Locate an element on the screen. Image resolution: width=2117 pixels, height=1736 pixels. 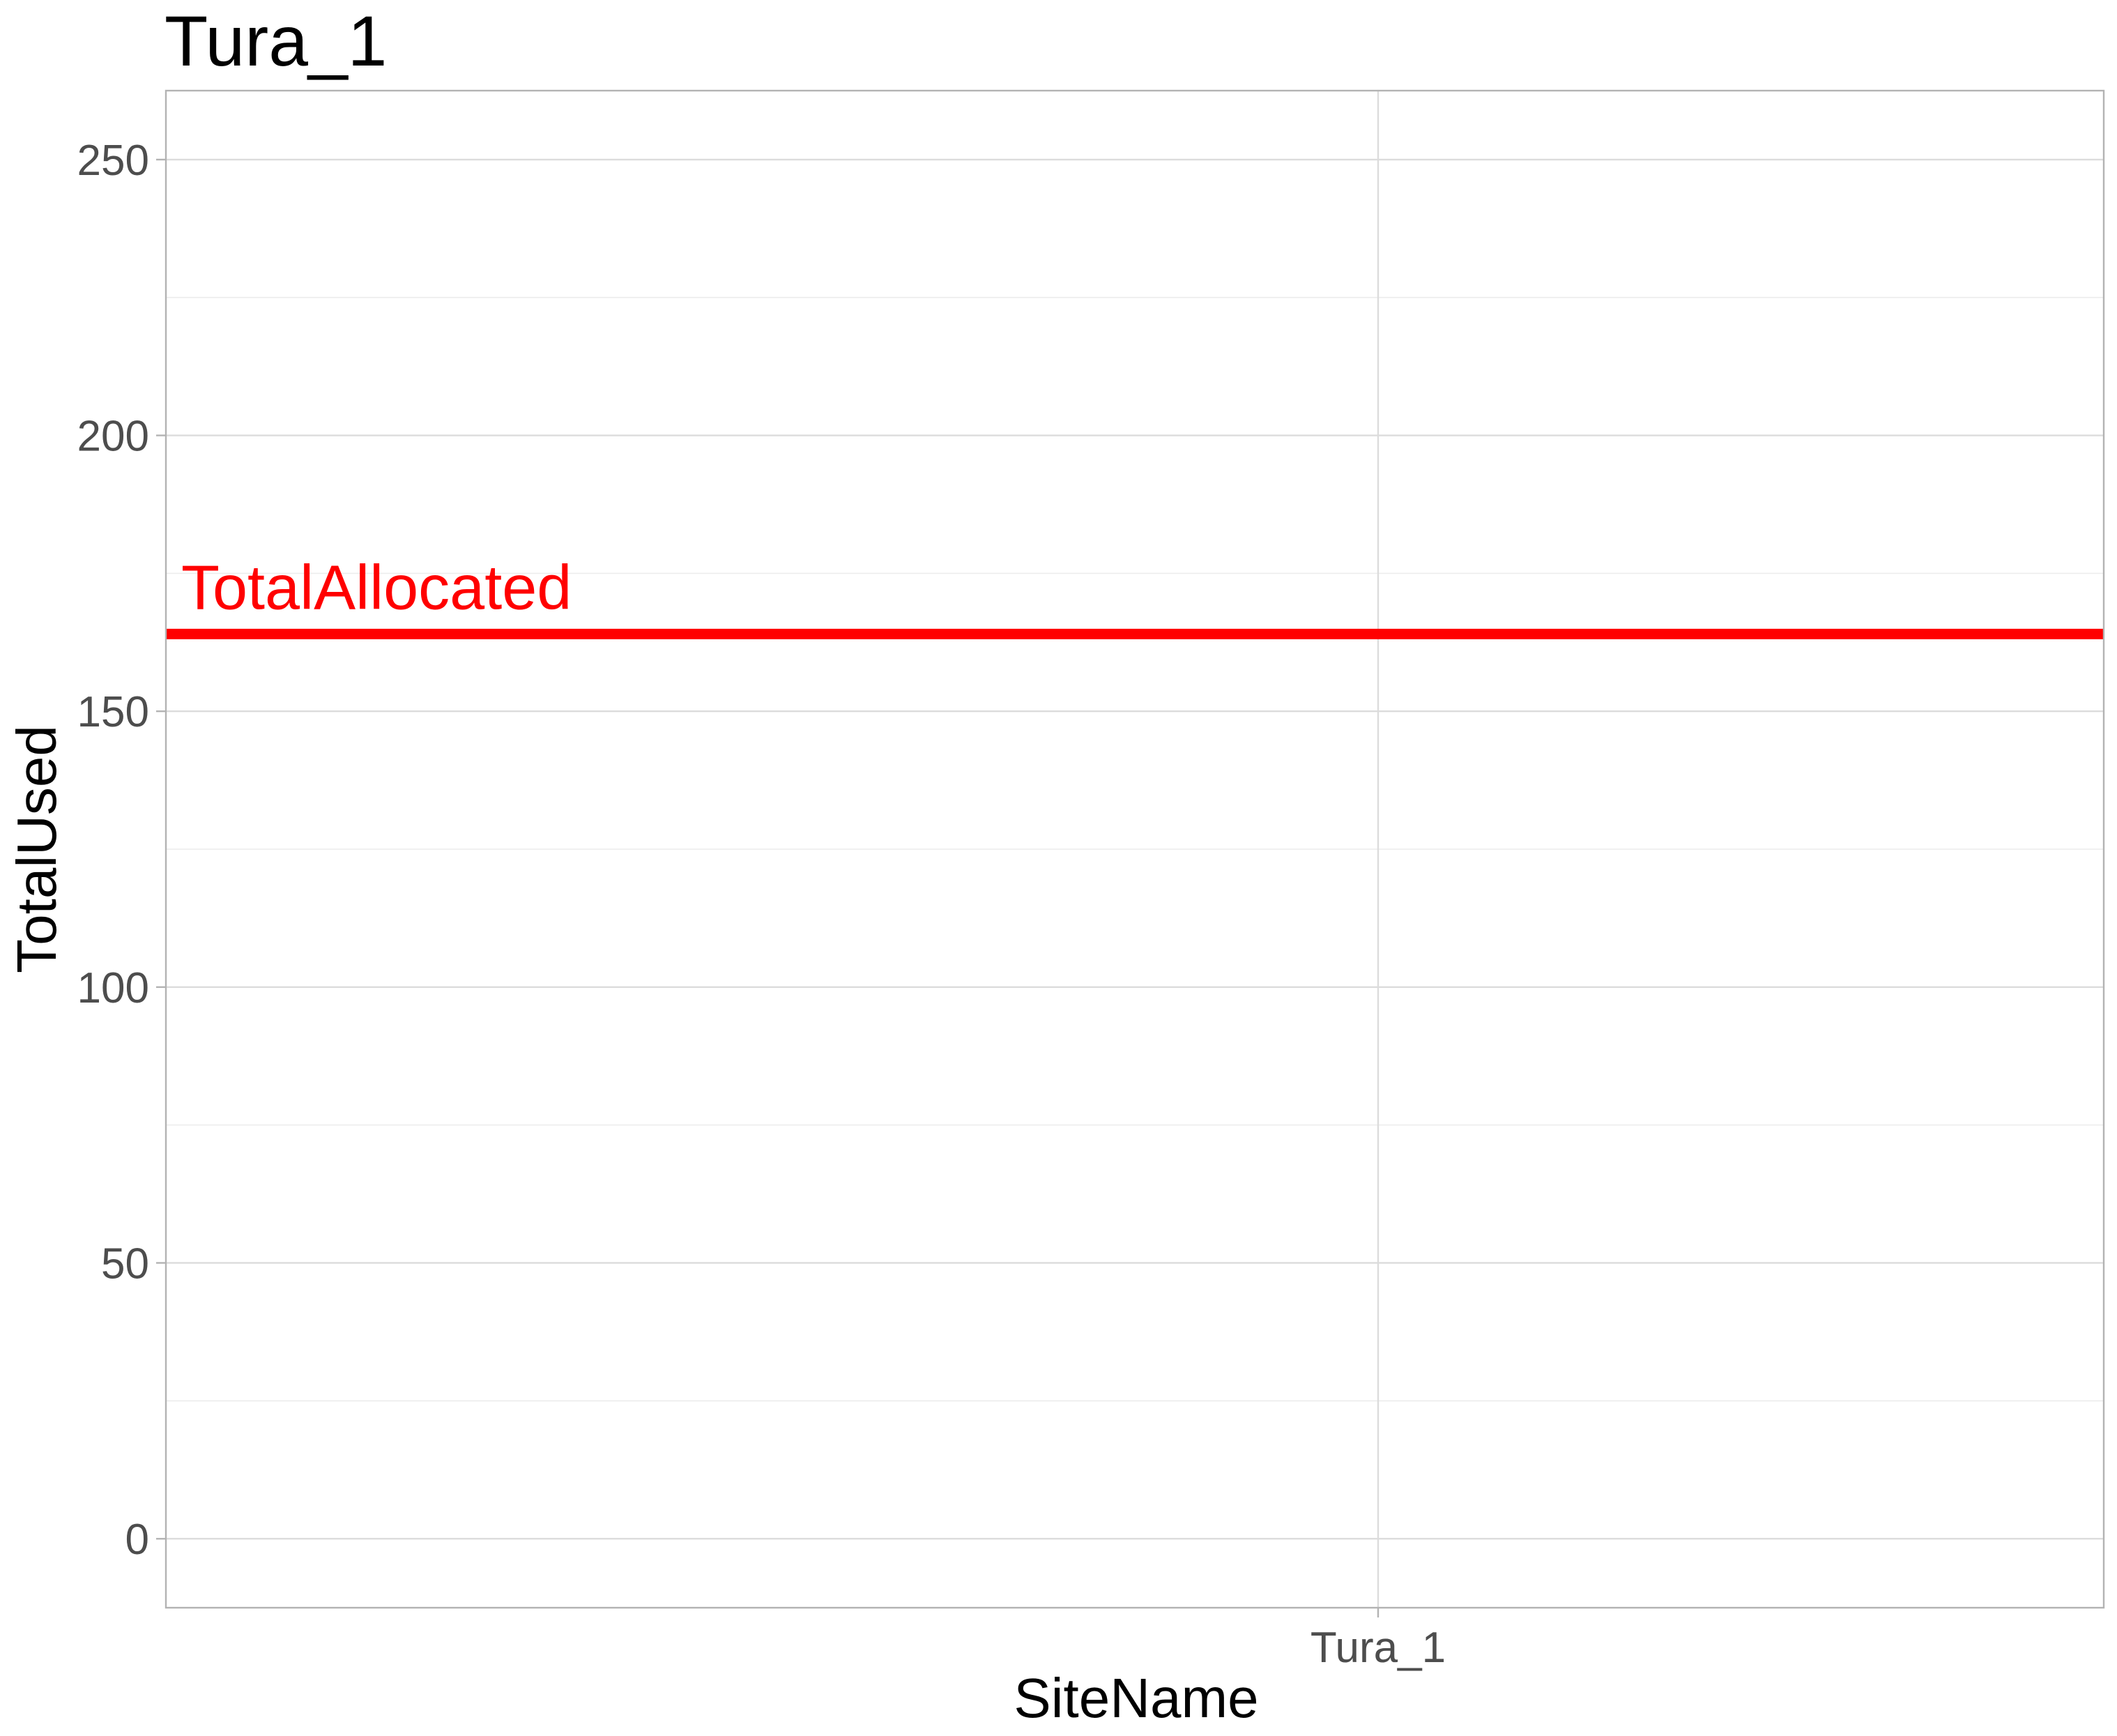
x-axis-title: SiteName is located at coordinates (1136, 1698).